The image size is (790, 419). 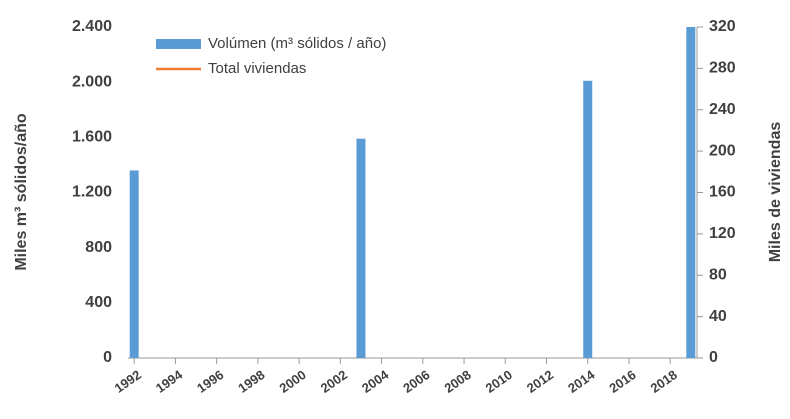 What do you see at coordinates (540, 381) in the screenshot?
I see `x-tick-label: 2012` at bounding box center [540, 381].